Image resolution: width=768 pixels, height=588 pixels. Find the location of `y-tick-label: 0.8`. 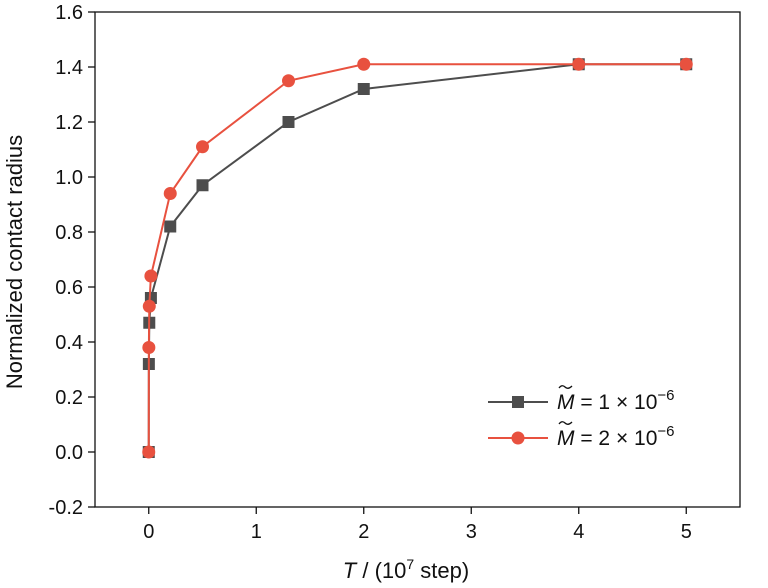

y-tick-label: 0.8 is located at coordinates (69, 233).